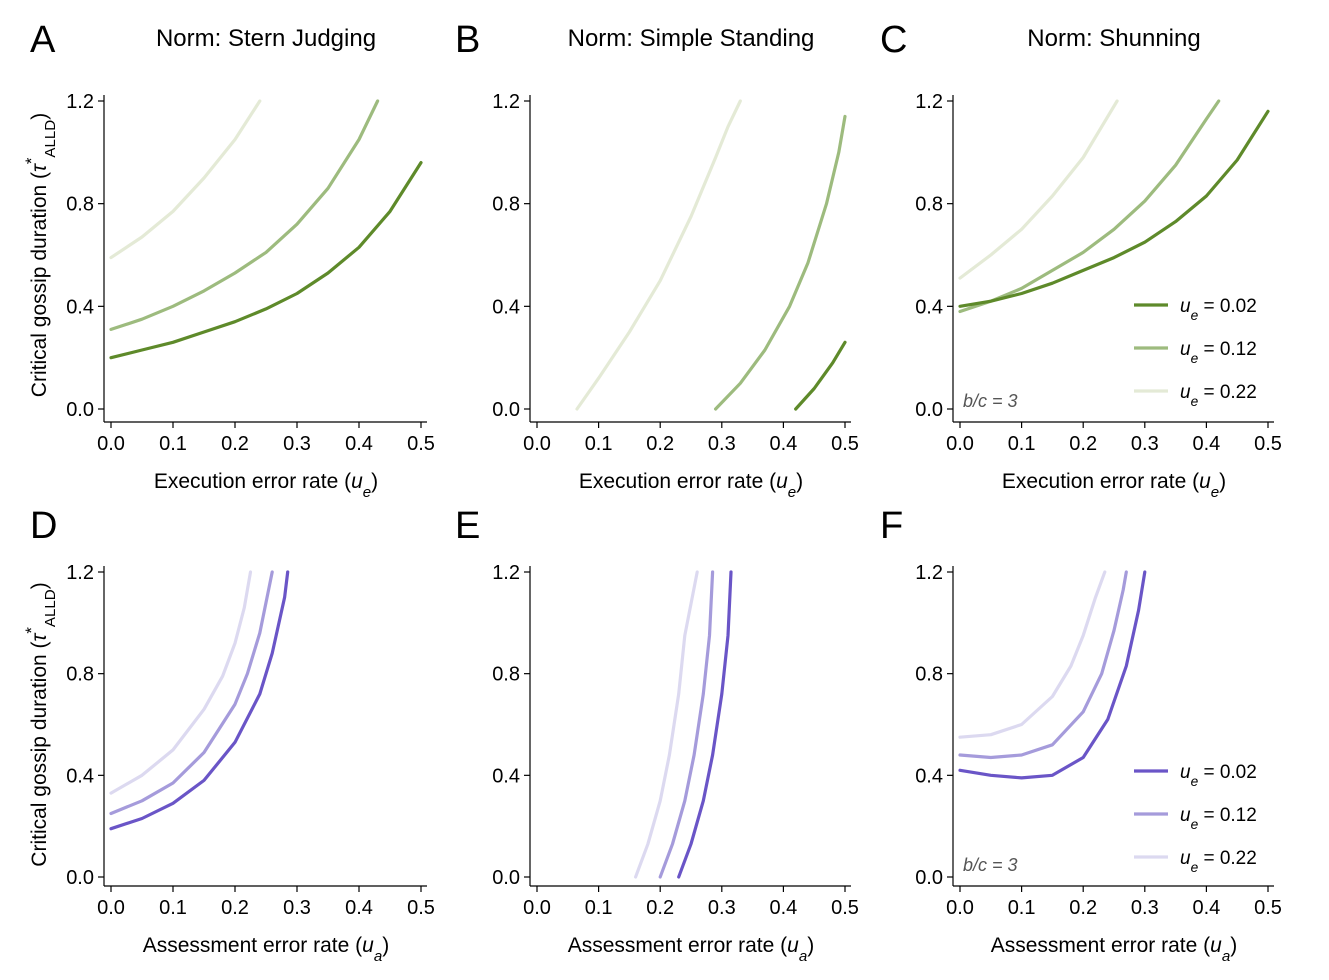  What do you see at coordinates (1218, 775) in the screenshot?
I see `legend-label: ue = 0.02` at bounding box center [1218, 775].